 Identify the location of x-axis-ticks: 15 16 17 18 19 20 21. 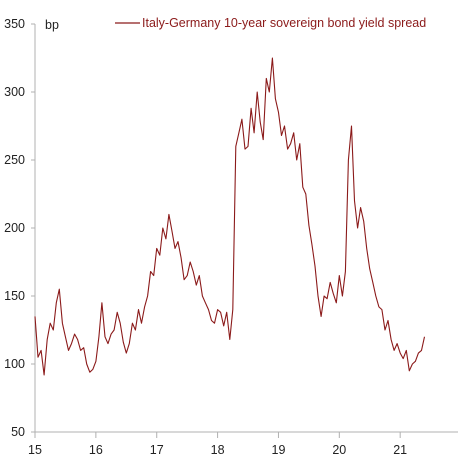
(217, 444).